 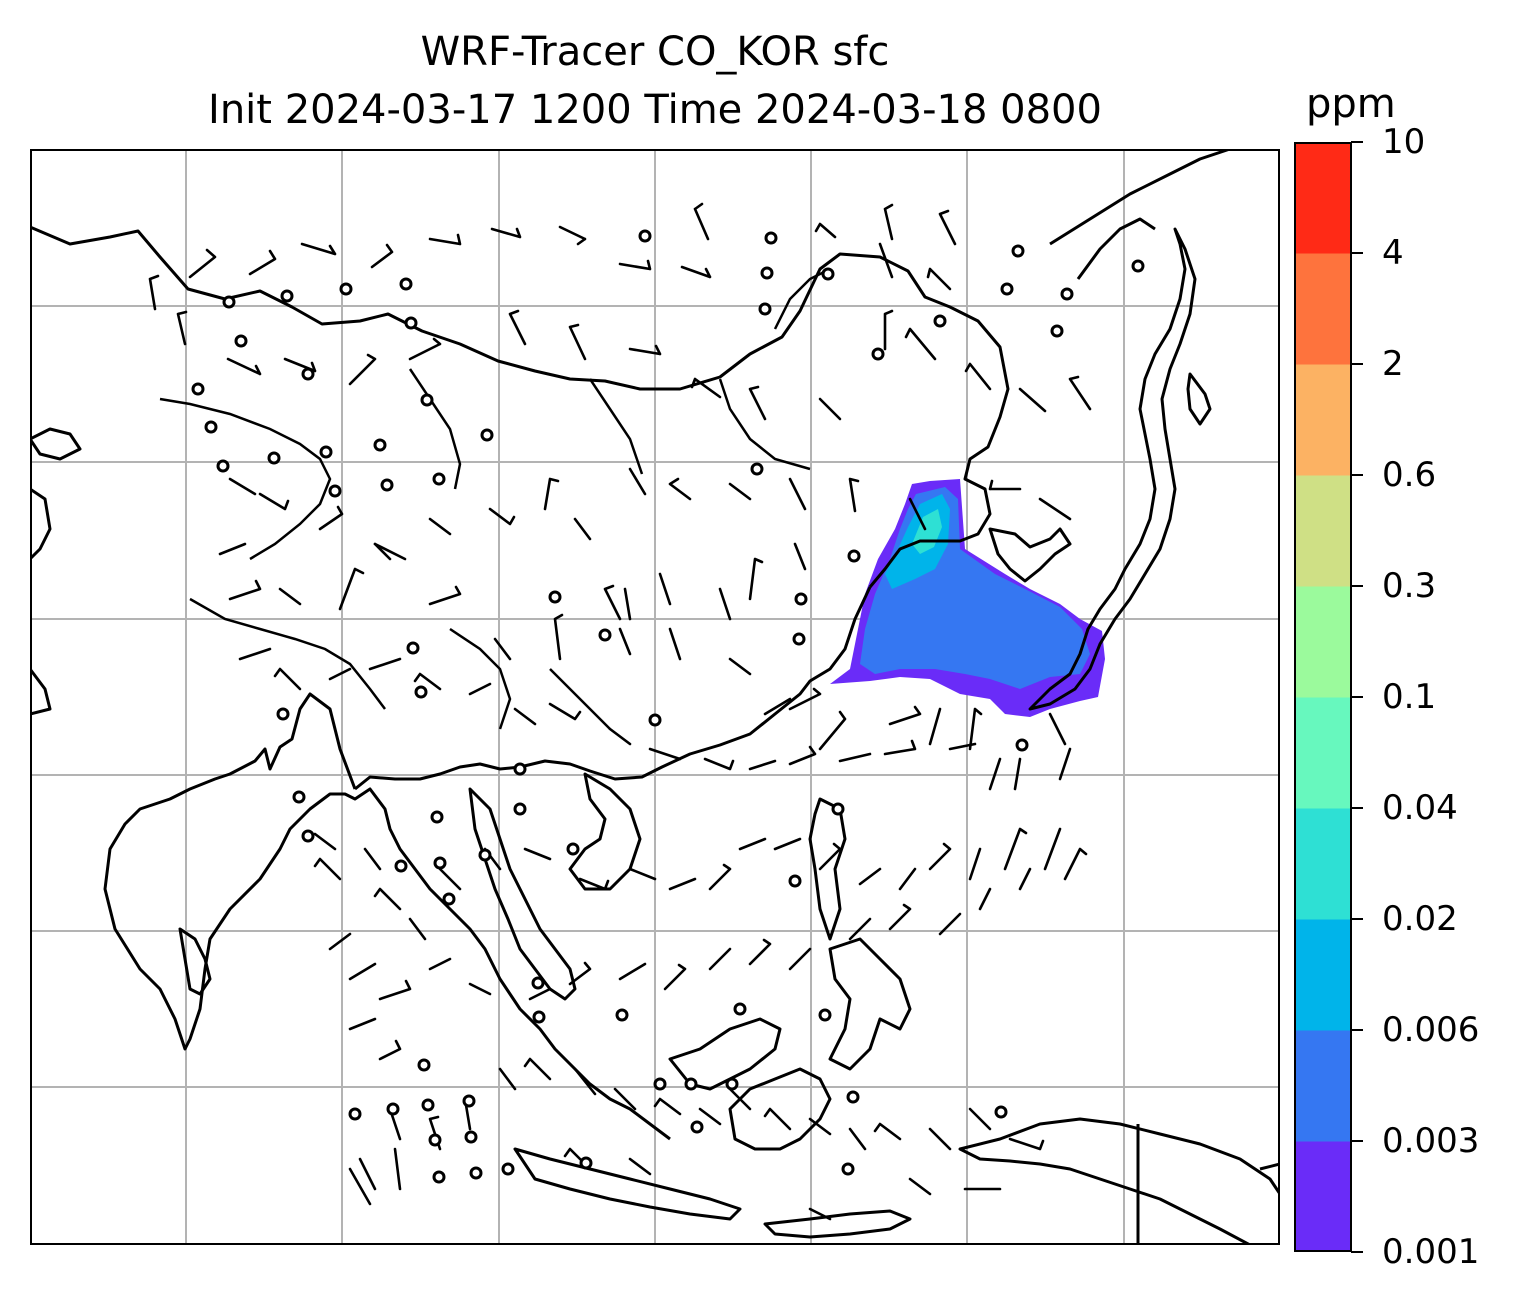 I want to click on tracer-plume, so click(x=967, y=598).